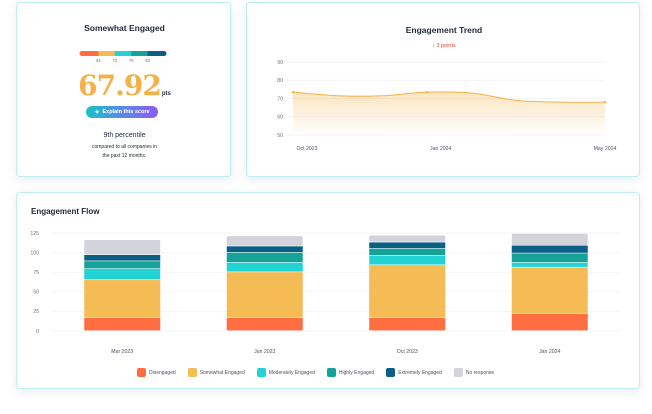  I want to click on explain-score-button: ✦ Explain this score, so click(122, 112).